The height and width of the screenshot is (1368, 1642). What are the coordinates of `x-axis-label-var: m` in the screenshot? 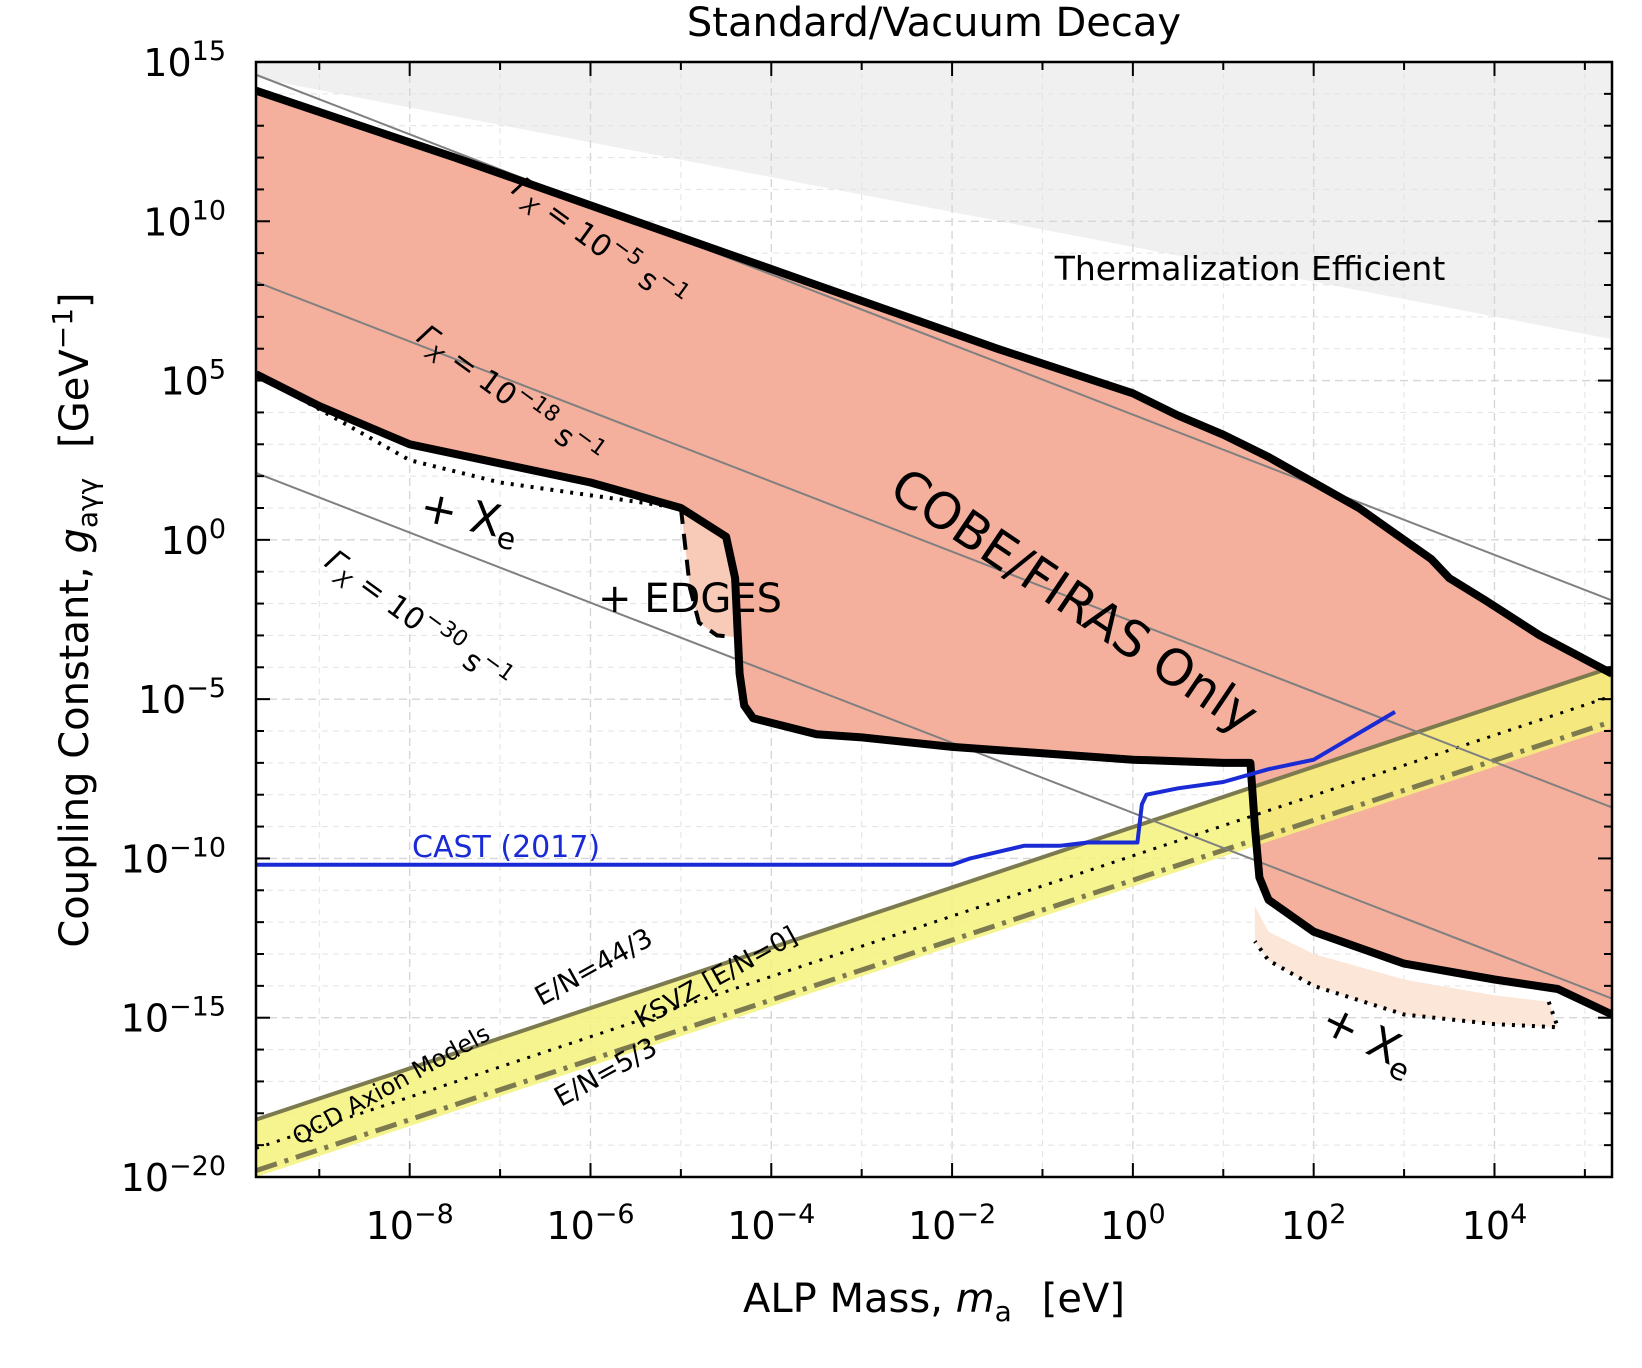 It's located at (975, 1299).